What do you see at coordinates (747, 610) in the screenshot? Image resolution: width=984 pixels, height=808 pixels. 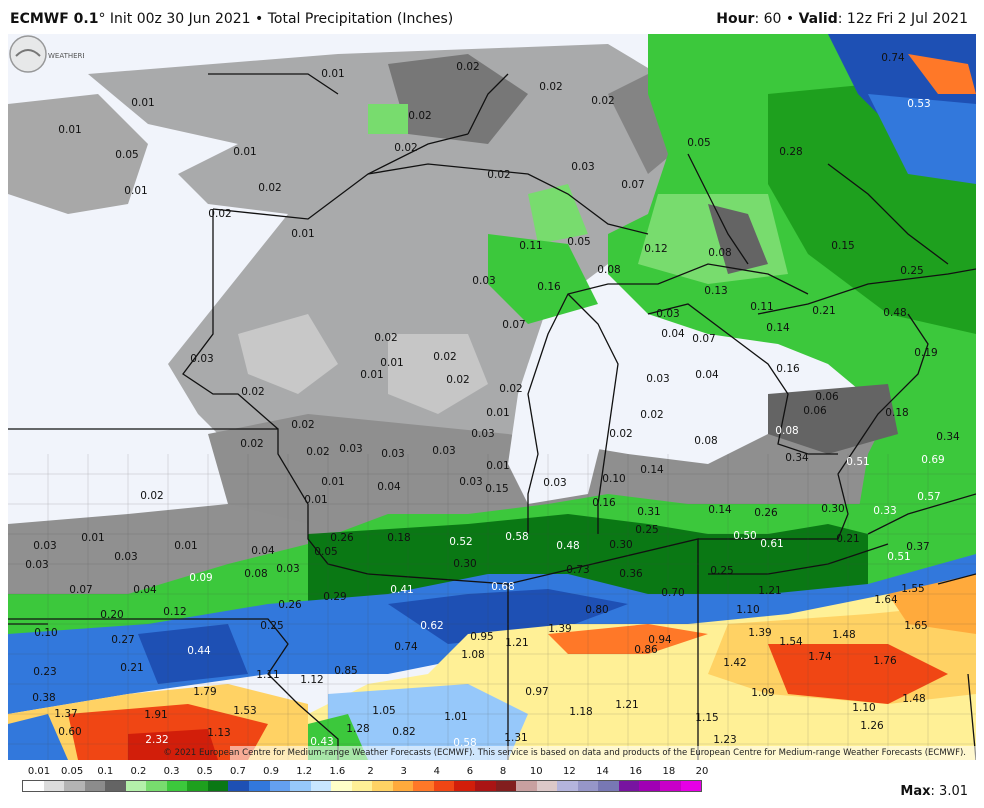 I see `precip-value: 1.10` at bounding box center [747, 610].